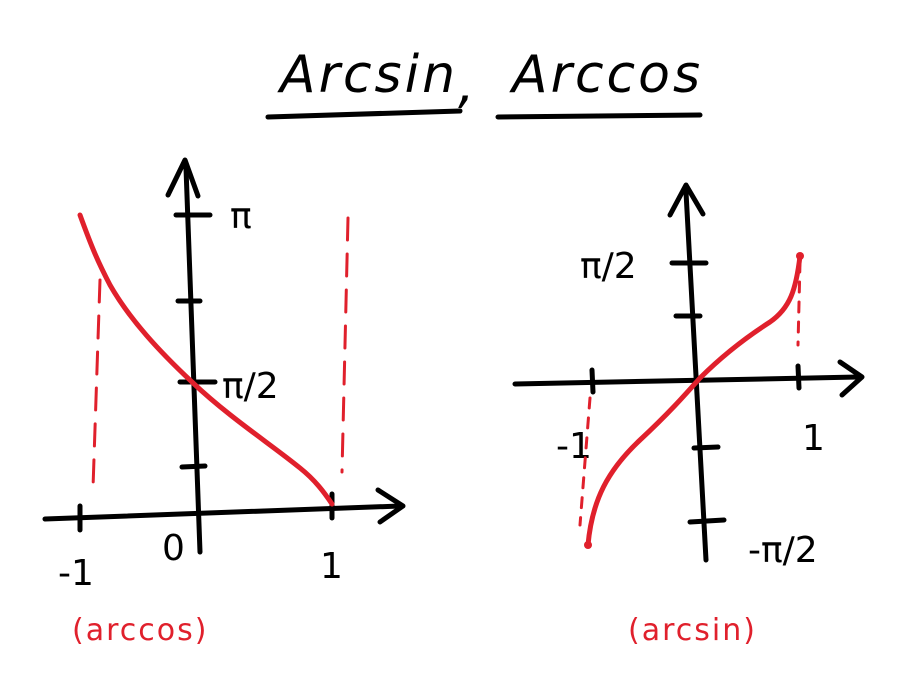 The height and width of the screenshot is (687, 903). I want to click on title-underline-arccos, so click(599, 116).